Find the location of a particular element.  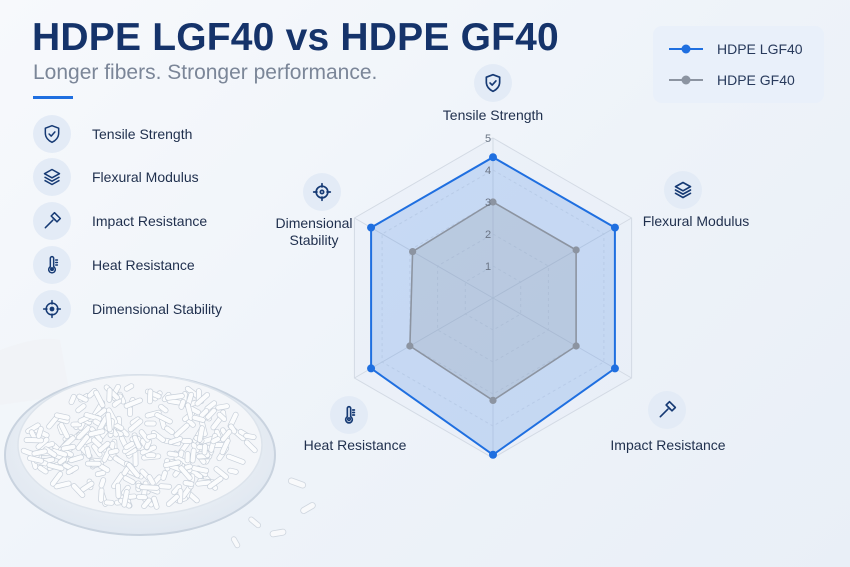

tick-label: 3 is located at coordinates (488, 203).